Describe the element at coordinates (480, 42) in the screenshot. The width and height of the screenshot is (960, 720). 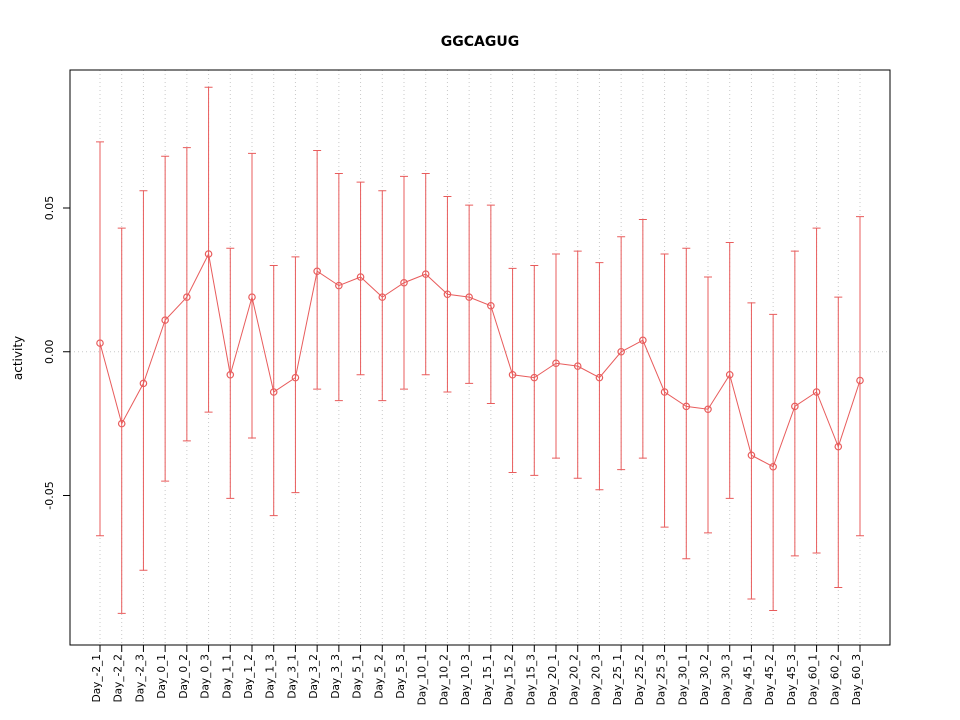
I see `chart-title: GGCAGUG` at that location.